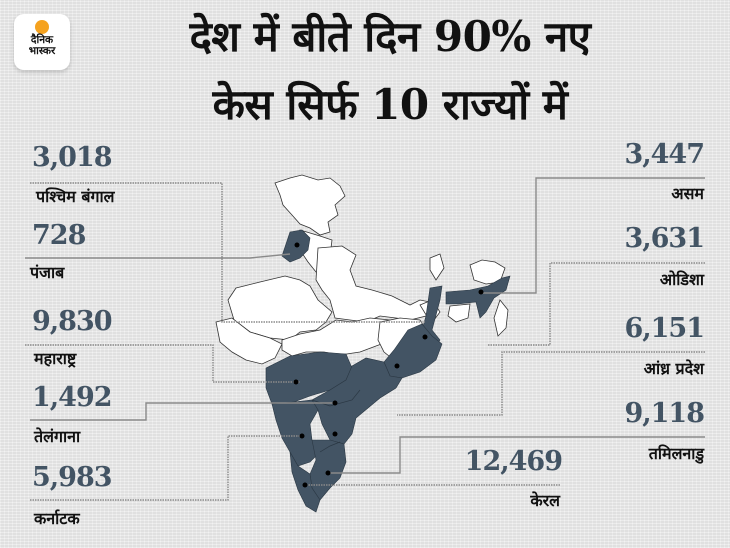 The image size is (730, 548). Describe the element at coordinates (55, 358) in the screenshot. I see `label-maharashtra: महाराष्ट्र` at that location.